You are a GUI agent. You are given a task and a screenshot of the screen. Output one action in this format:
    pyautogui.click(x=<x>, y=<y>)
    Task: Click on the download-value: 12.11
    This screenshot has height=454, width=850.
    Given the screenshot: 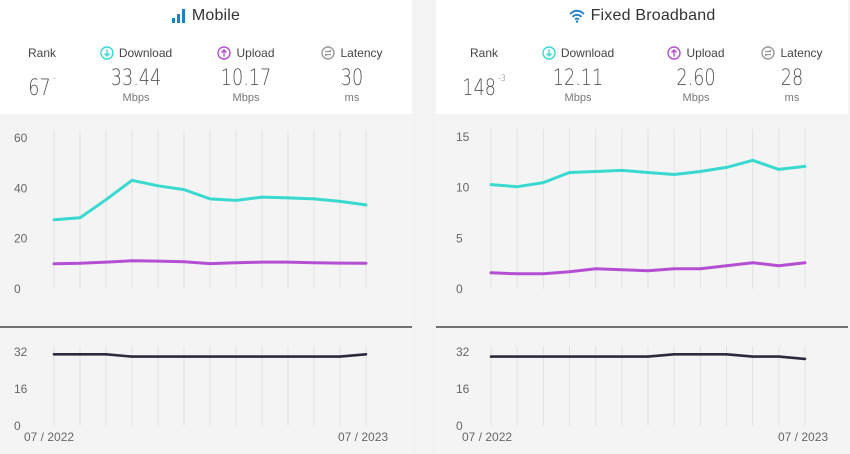 What is the action you would take?
    pyautogui.click(x=578, y=78)
    